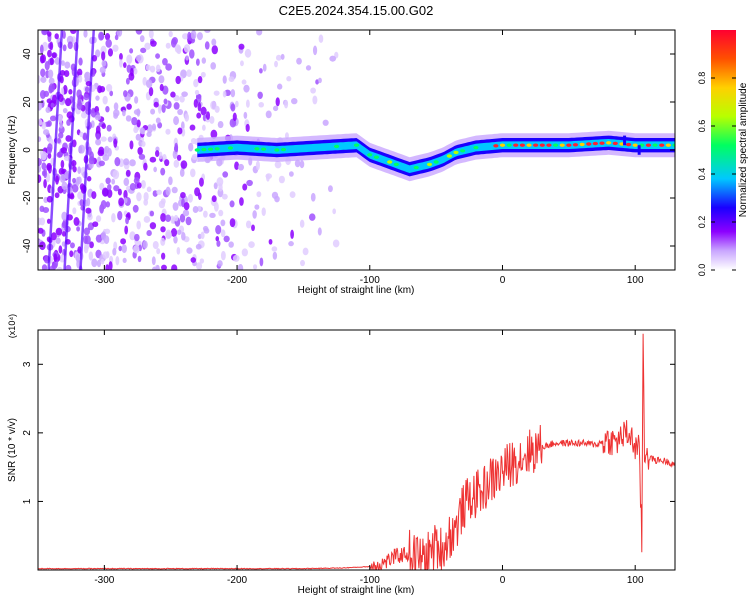 Image resolution: width=750 pixels, height=600 pixels. Describe the element at coordinates (356, 290) in the screenshot. I see `spectrogram-x-label: Height of straight line (km)` at that location.